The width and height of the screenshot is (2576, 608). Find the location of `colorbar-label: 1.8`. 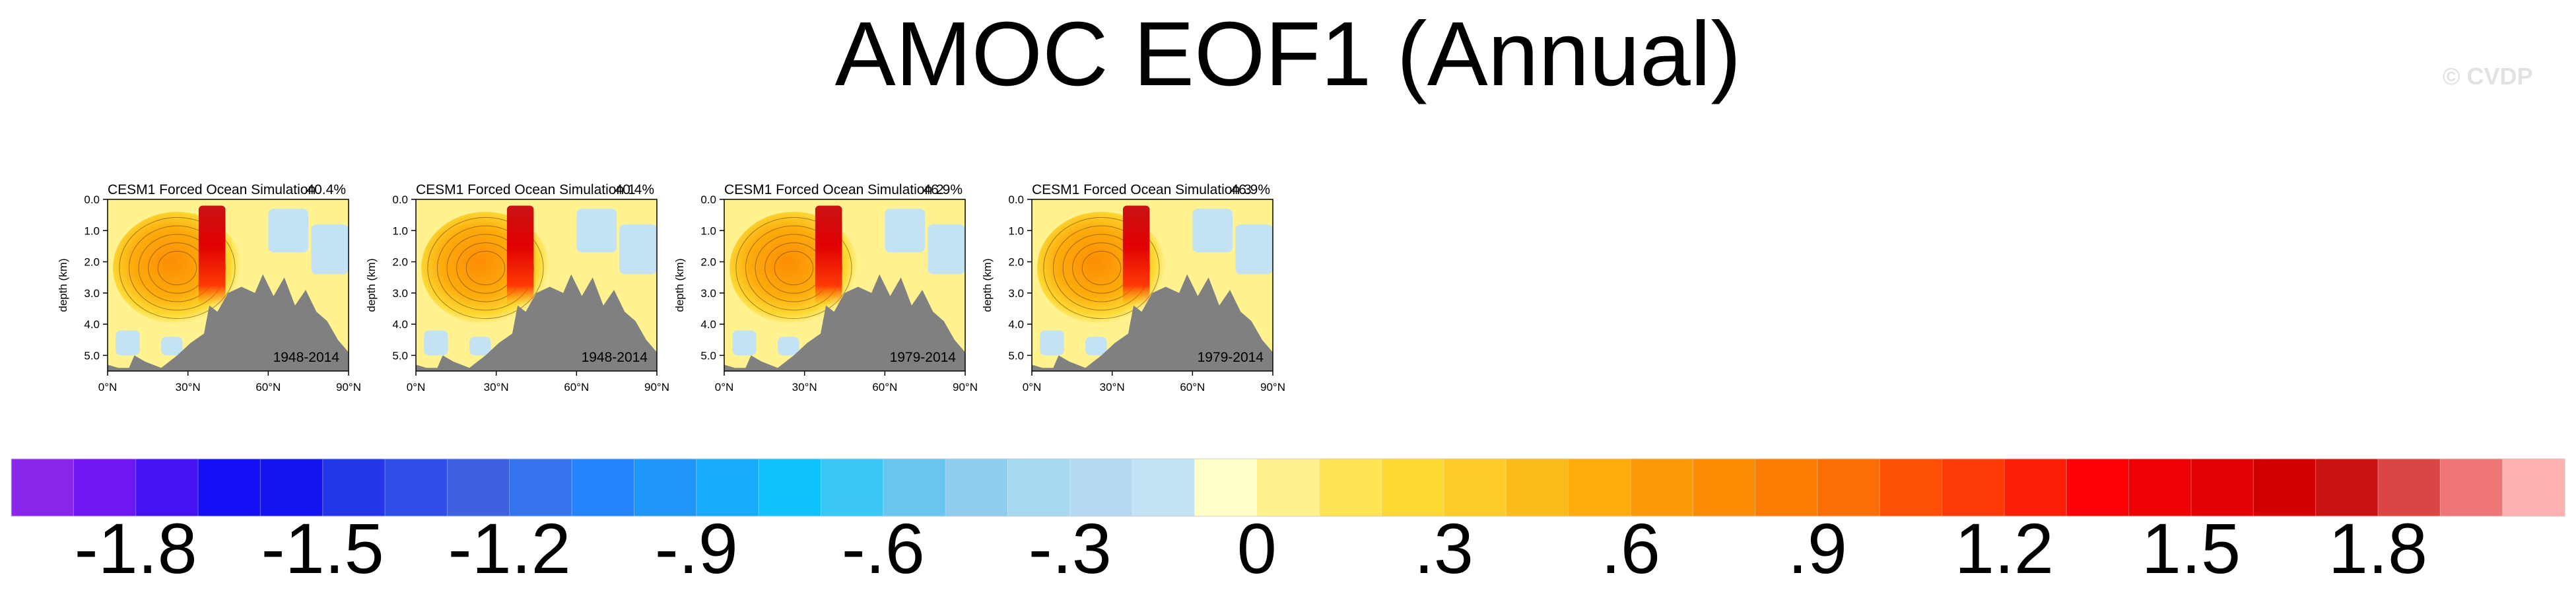

colorbar-label: 1.8 is located at coordinates (2377, 548).